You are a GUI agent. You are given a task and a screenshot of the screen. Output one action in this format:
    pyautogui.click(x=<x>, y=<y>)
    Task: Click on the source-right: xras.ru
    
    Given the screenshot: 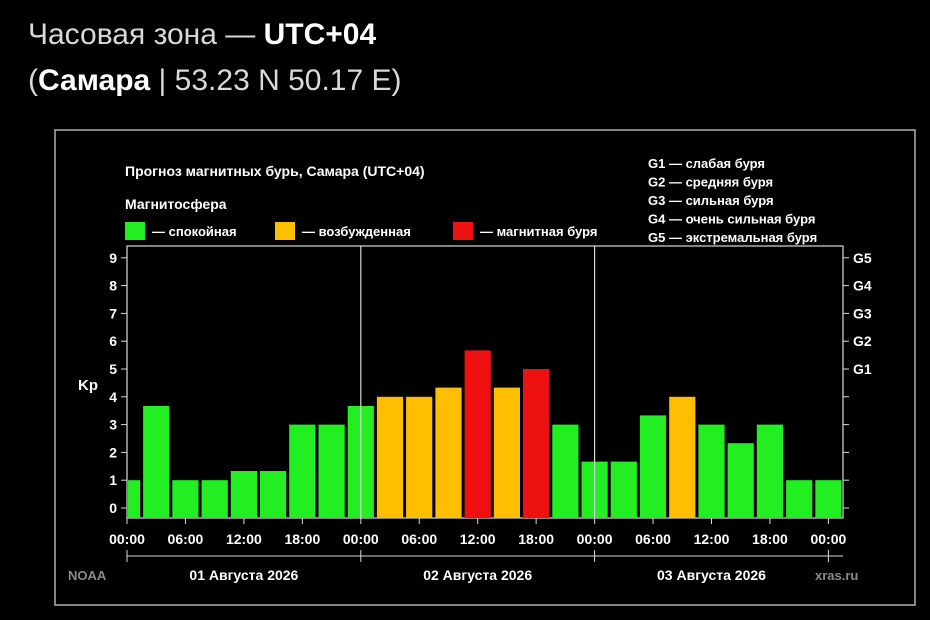 What is the action you would take?
    pyautogui.click(x=836, y=575)
    